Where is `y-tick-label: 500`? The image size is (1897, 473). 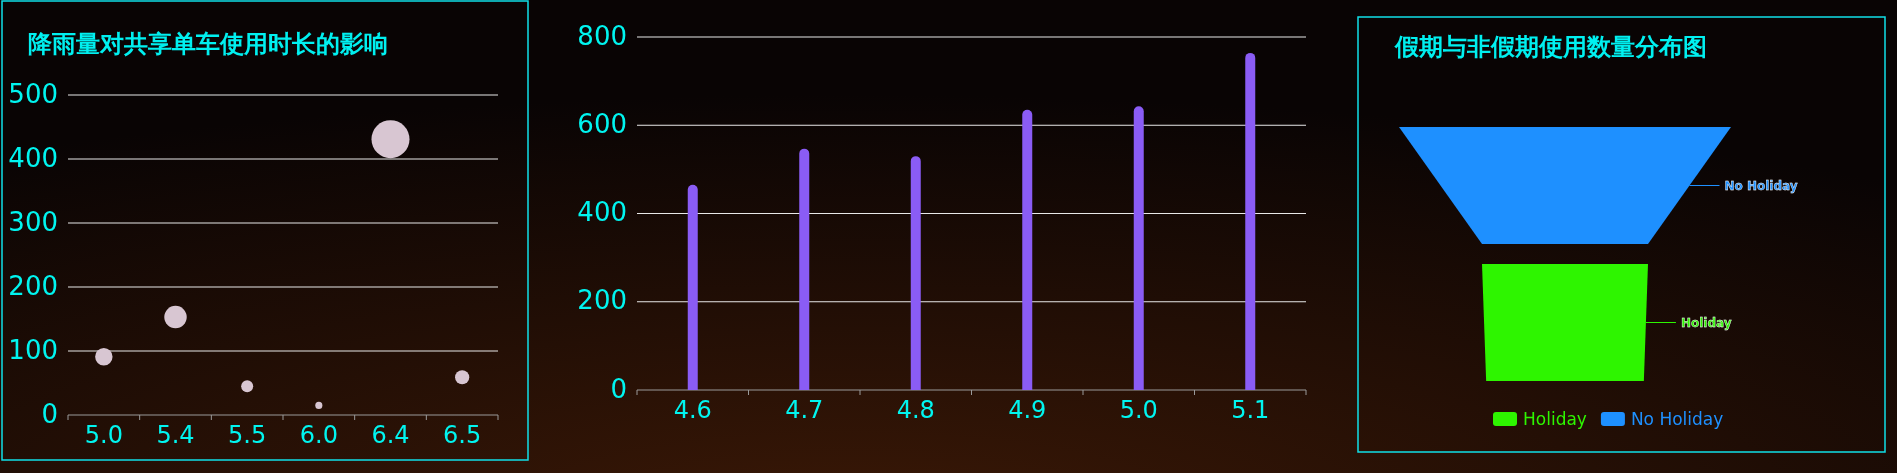 y-tick-label: 500 is located at coordinates (33, 93).